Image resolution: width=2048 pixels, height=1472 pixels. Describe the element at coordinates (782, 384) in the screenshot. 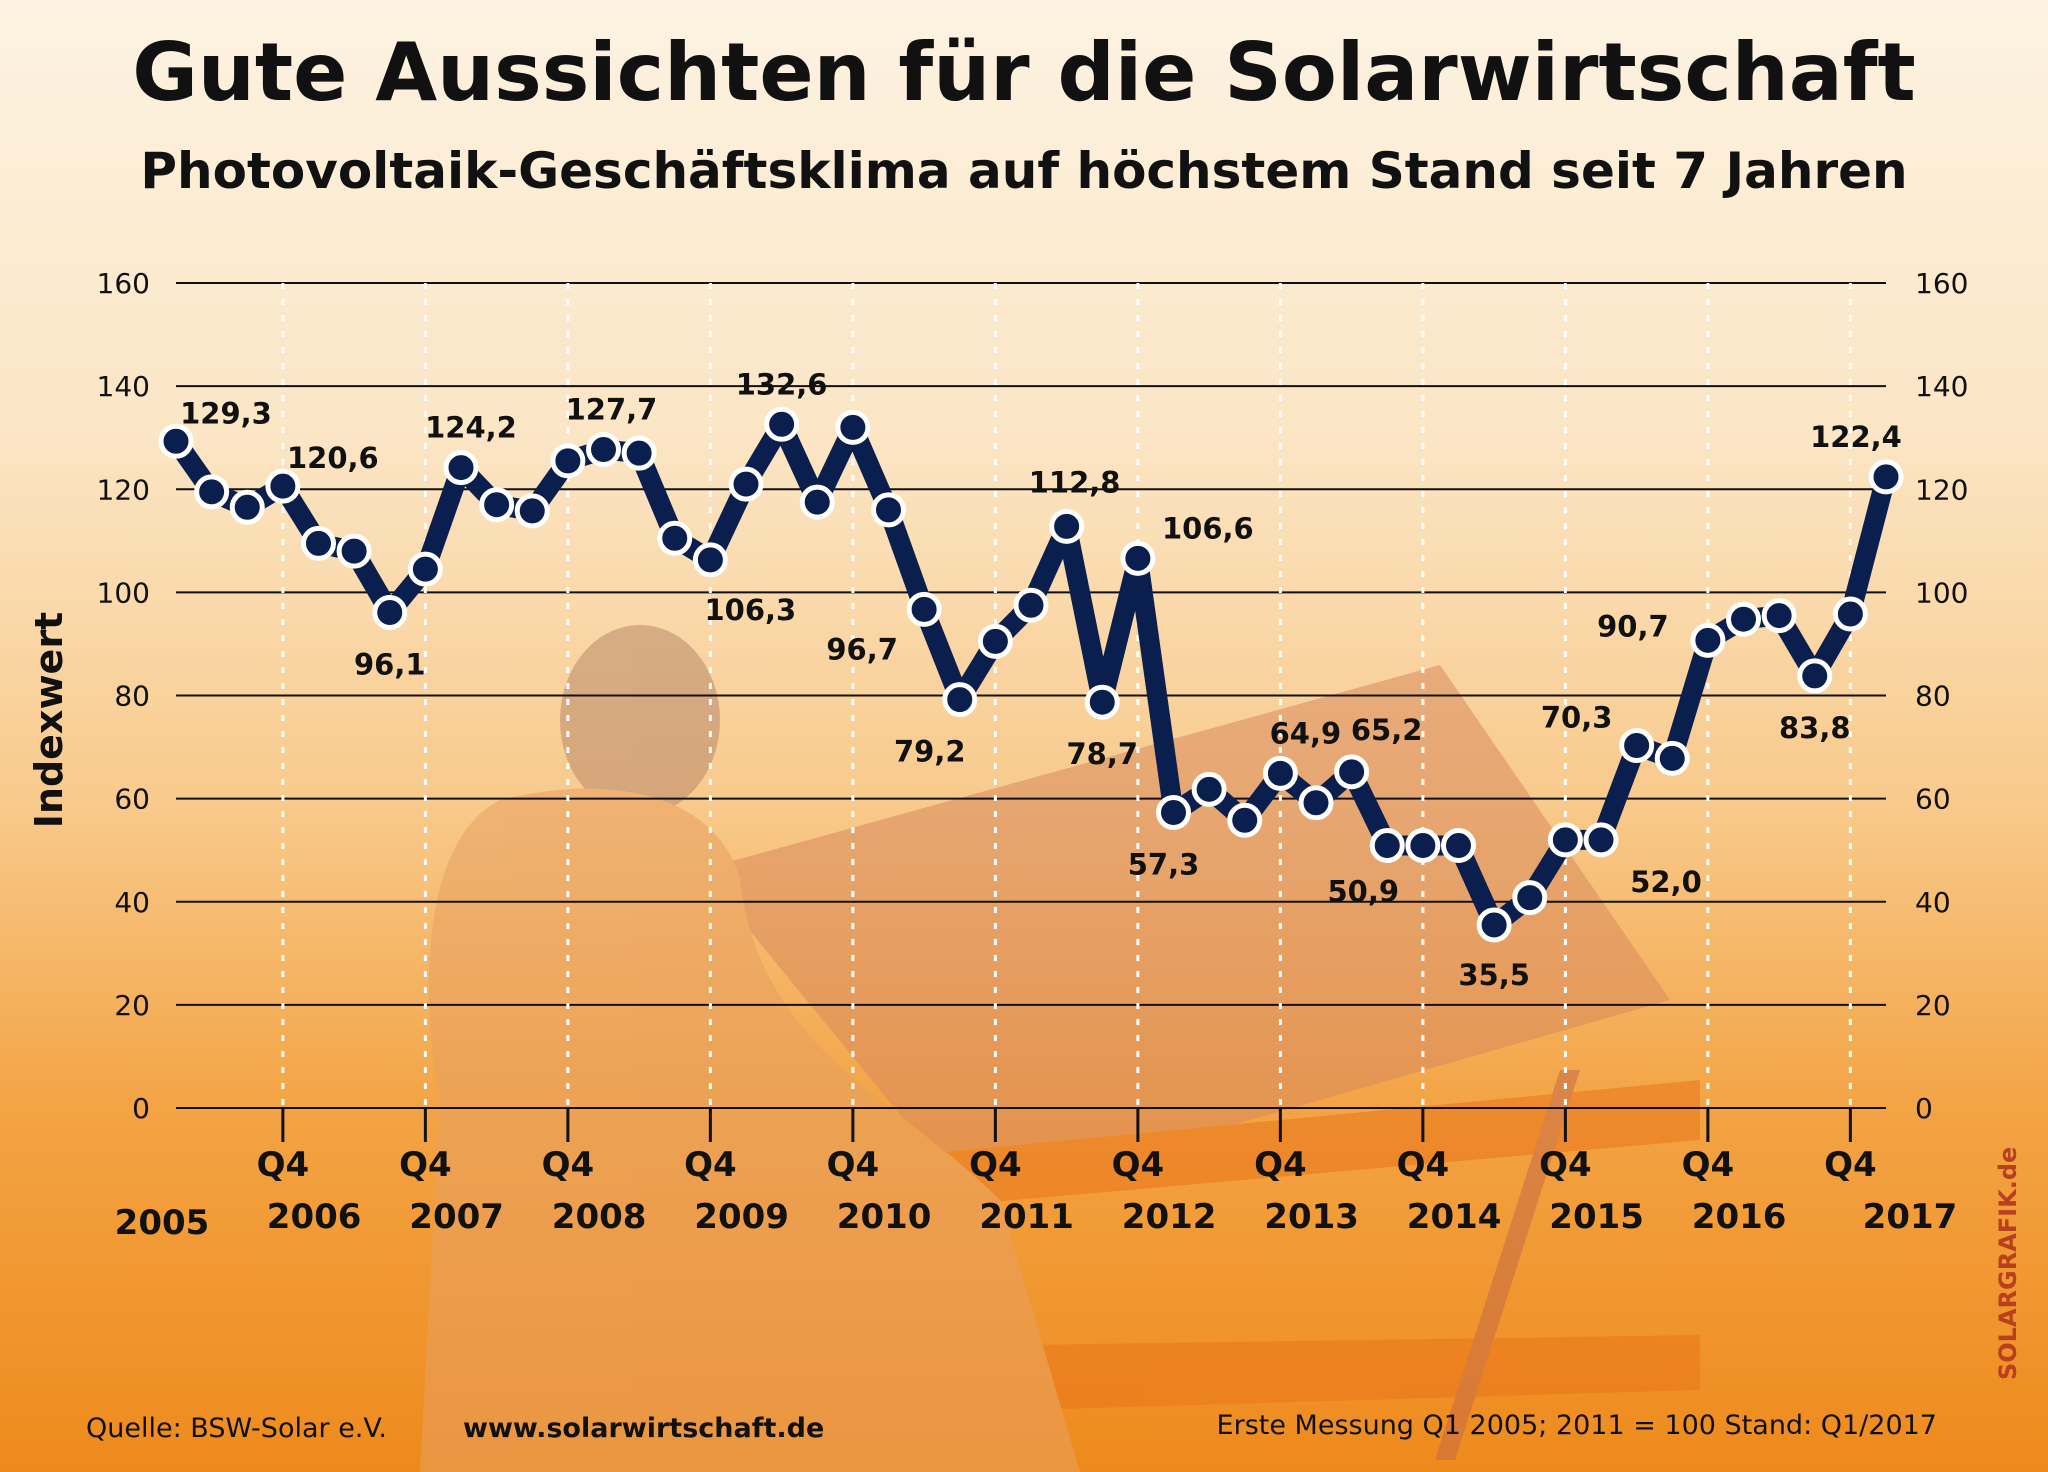

I see `data-label: 132,6` at that location.